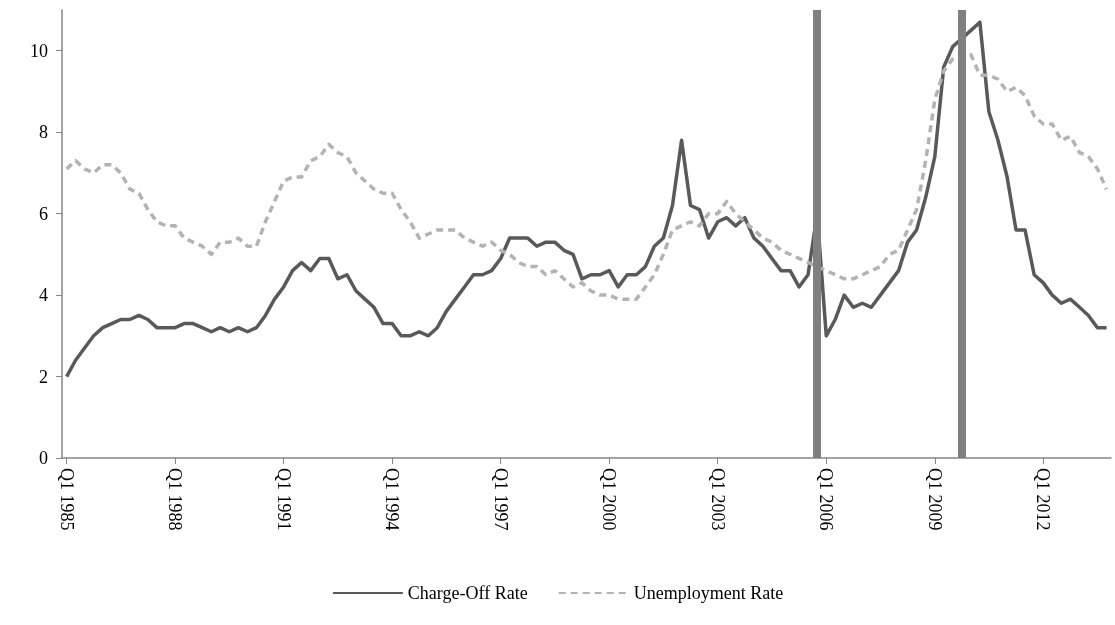 Image resolution: width=1115 pixels, height=625 pixels. What do you see at coordinates (708, 593) in the screenshot?
I see `legend-label: Unemployment Rate` at bounding box center [708, 593].